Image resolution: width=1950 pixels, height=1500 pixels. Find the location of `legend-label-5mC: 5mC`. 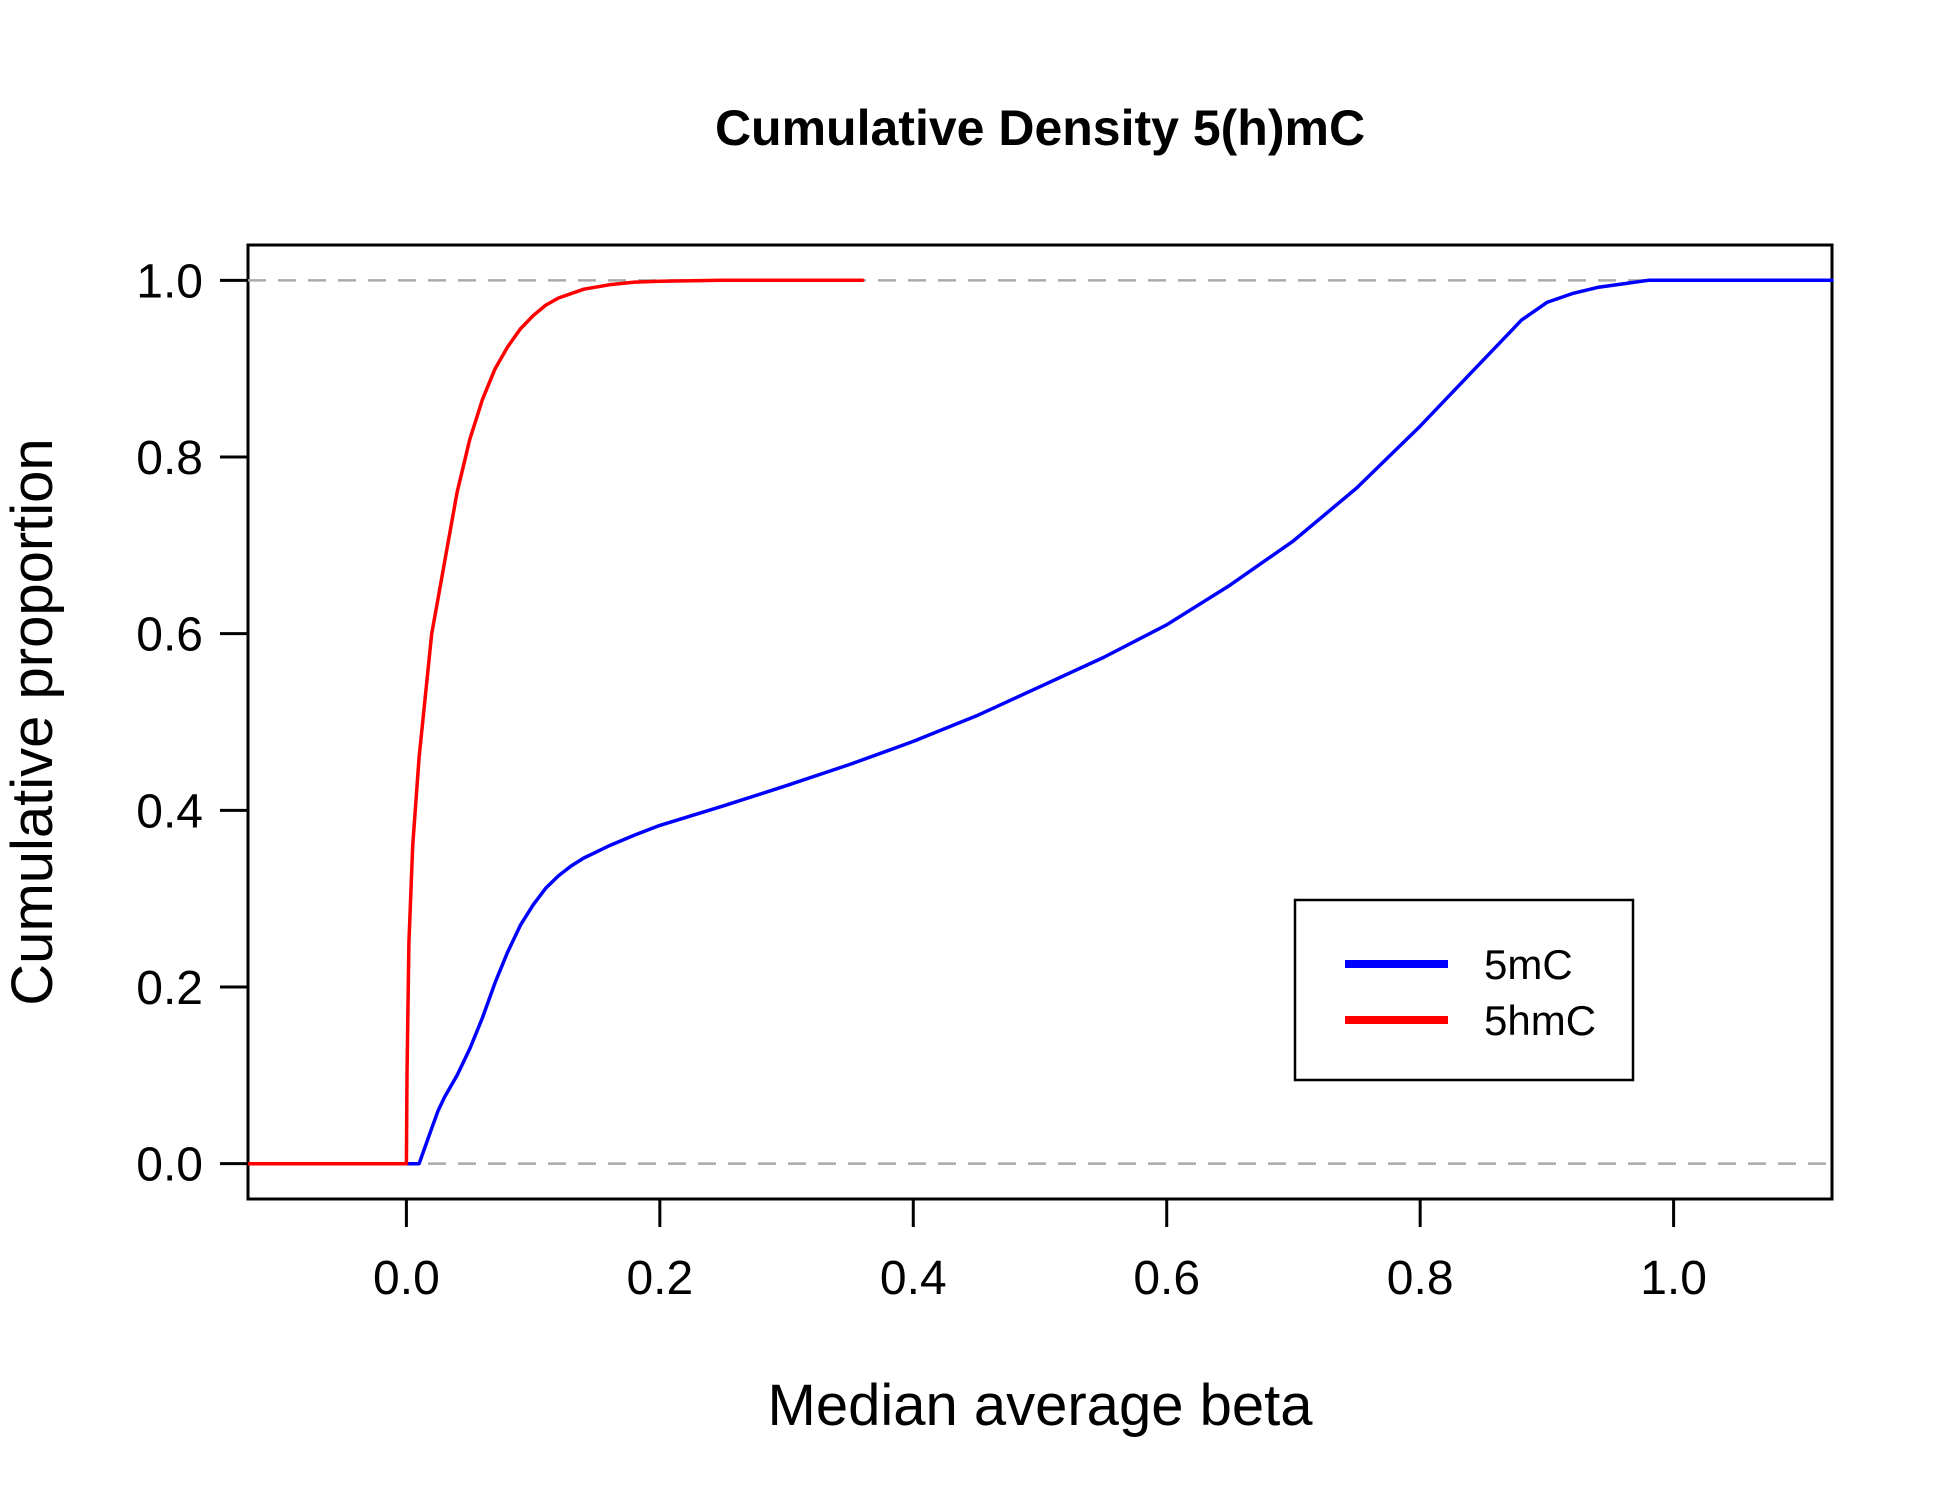

legend-label-5mC: 5mC is located at coordinates (1528, 964).